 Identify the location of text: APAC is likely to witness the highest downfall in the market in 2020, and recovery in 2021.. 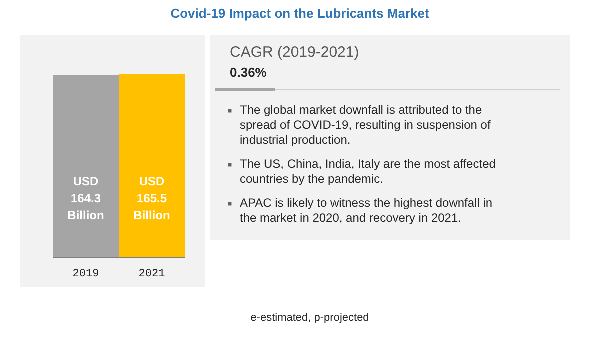
(366, 210).